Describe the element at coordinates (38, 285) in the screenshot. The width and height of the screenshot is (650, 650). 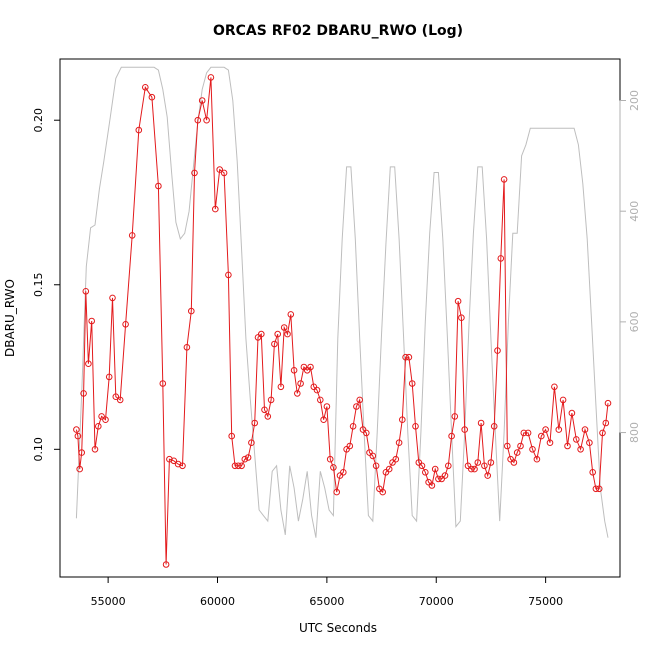
I see `y-tick-label: 0.15` at that location.